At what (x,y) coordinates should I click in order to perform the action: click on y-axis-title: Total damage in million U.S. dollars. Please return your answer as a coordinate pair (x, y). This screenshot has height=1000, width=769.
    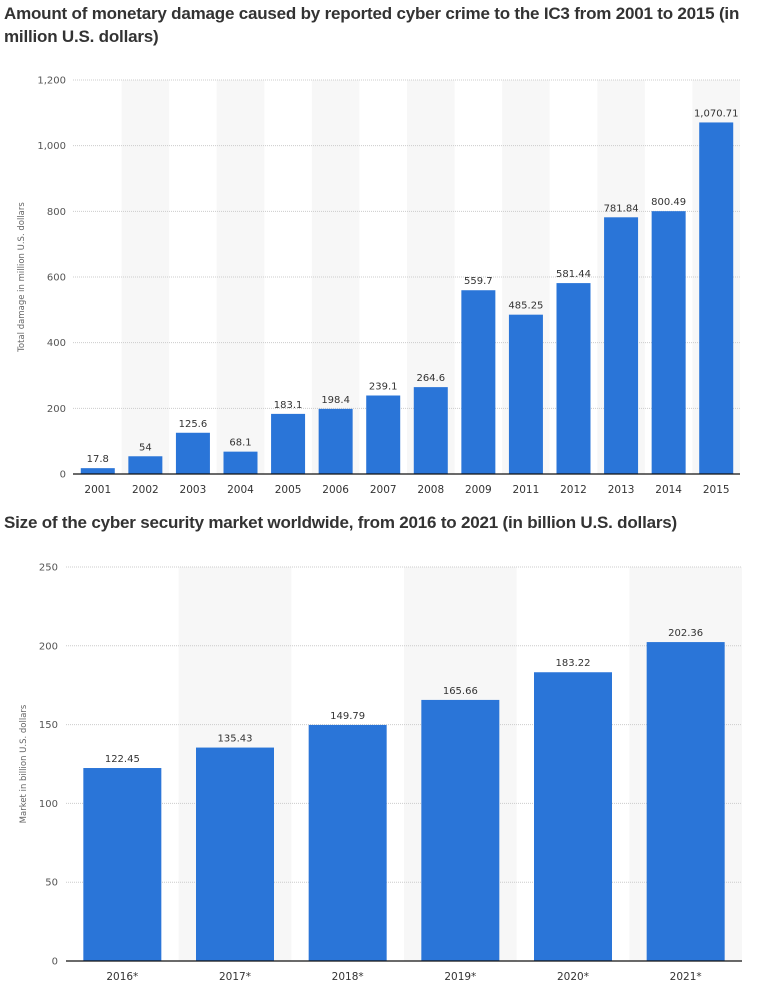
    Looking at the image, I should click on (22, 277).